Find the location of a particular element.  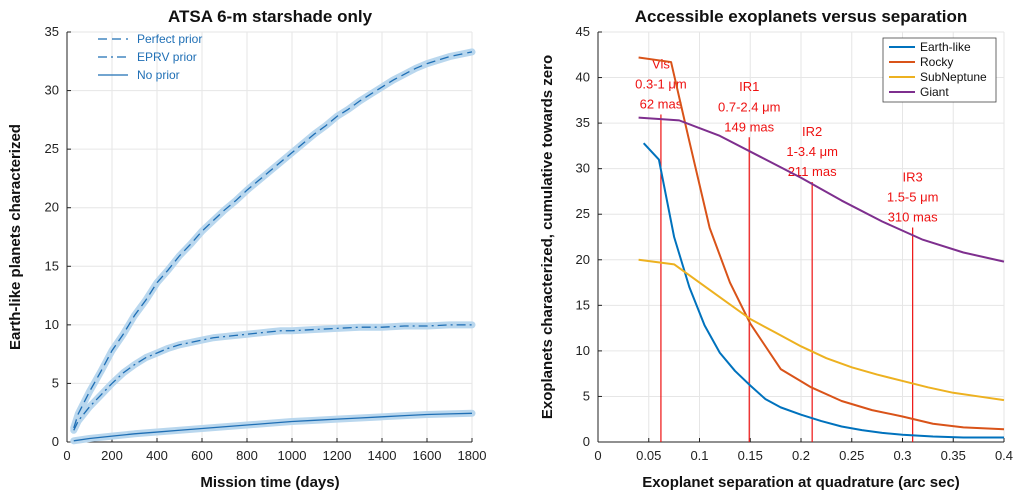

series-line-no-prior is located at coordinates (273, 427).